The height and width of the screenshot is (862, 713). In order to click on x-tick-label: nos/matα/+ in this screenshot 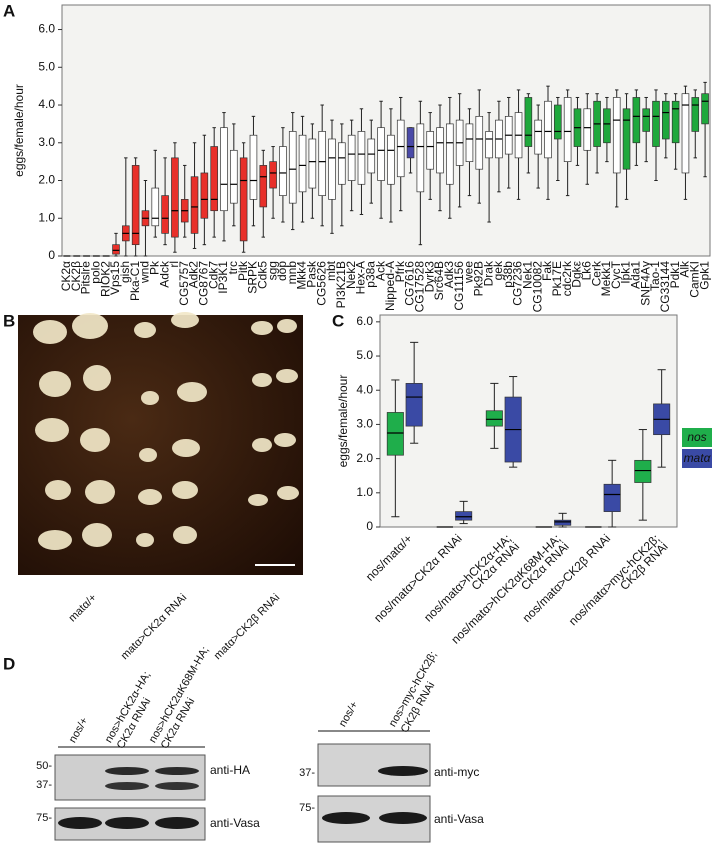, I will do `click(389, 557)`.